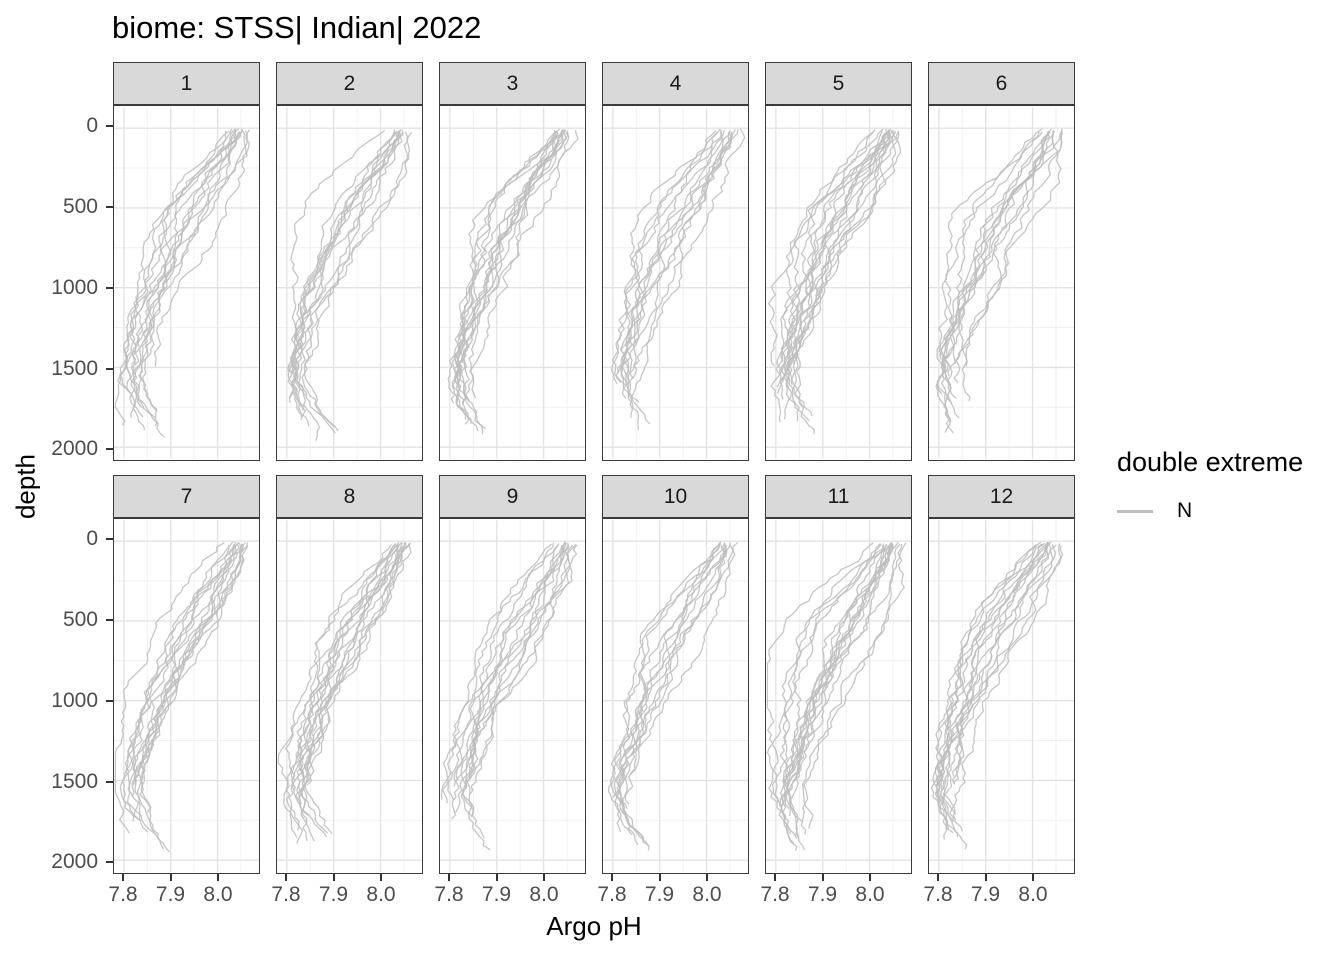 Image resolution: width=1344 pixels, height=960 pixels. What do you see at coordinates (675, 496) in the screenshot?
I see `facet-strip-label: 10` at bounding box center [675, 496].